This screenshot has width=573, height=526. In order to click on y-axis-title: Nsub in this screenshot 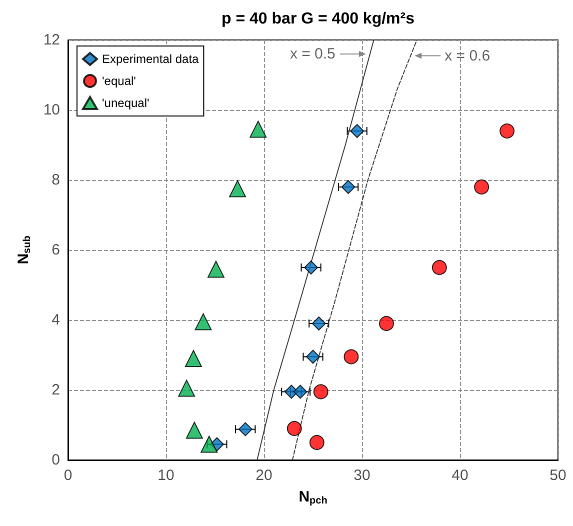, I will do `click(23, 250)`.